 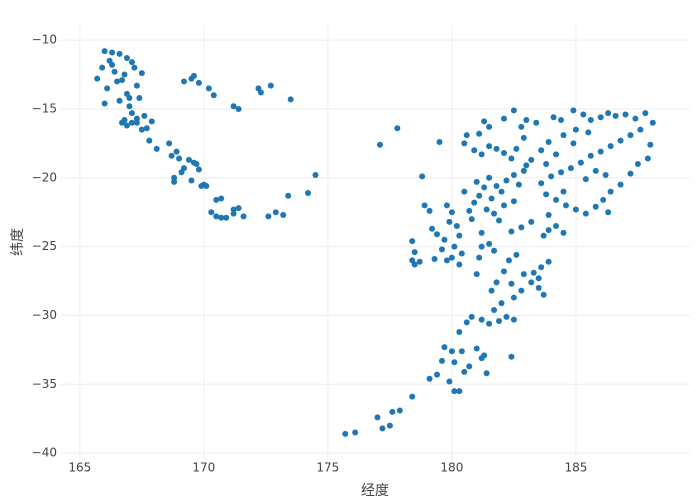 What do you see at coordinates (44, 40) in the screenshot?
I see `y-tick-label: −10` at bounding box center [44, 40].